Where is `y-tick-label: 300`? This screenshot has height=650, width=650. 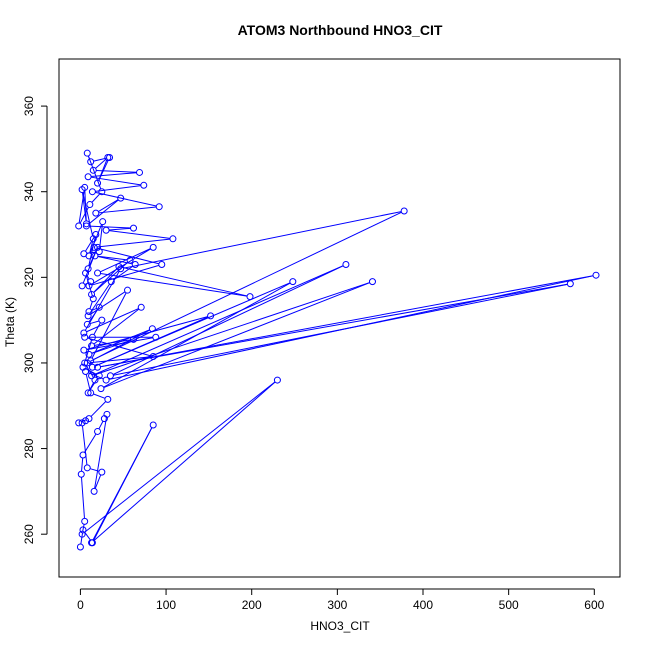
y-tick-label: 300 is located at coordinates (29, 363).